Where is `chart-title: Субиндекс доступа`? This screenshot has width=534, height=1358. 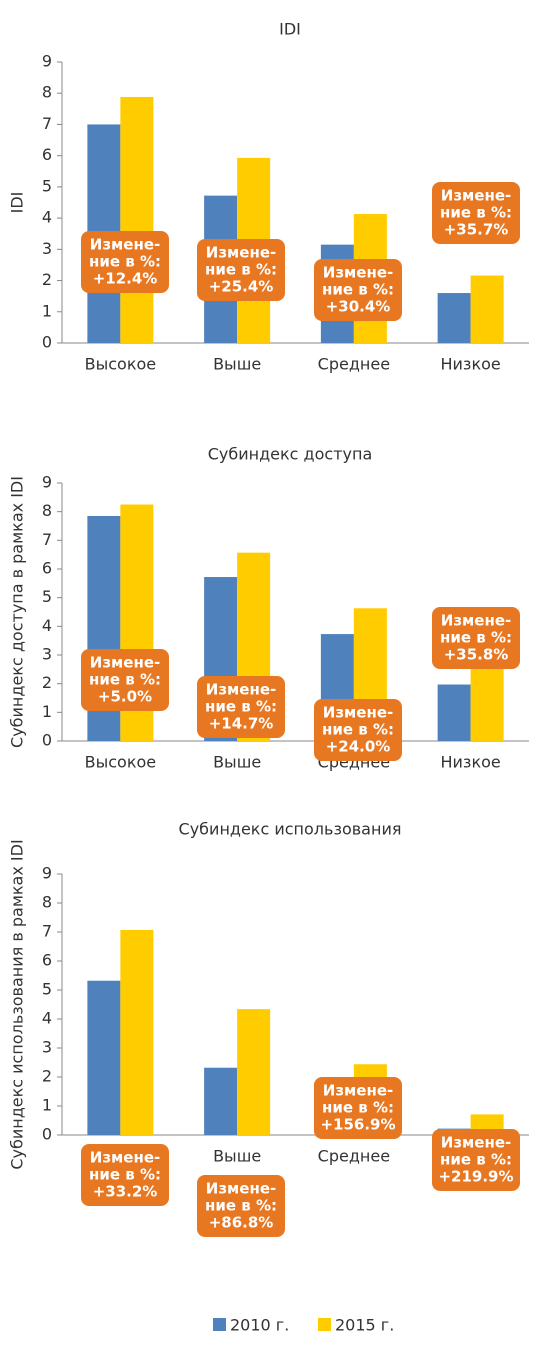
chart-title: Субиндекс доступа is located at coordinates (290, 454).